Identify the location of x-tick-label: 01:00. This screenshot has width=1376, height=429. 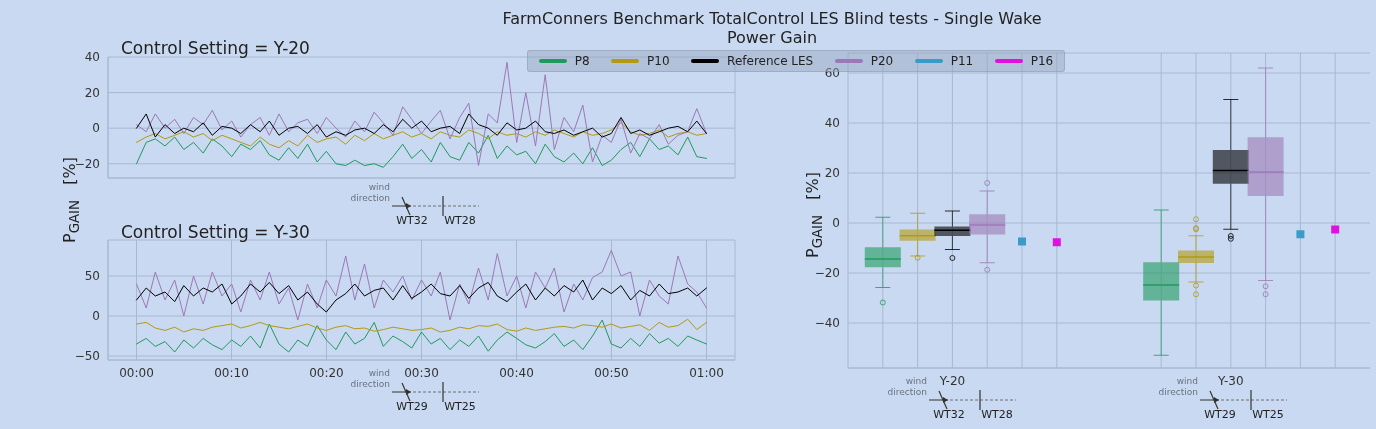
(706, 372).